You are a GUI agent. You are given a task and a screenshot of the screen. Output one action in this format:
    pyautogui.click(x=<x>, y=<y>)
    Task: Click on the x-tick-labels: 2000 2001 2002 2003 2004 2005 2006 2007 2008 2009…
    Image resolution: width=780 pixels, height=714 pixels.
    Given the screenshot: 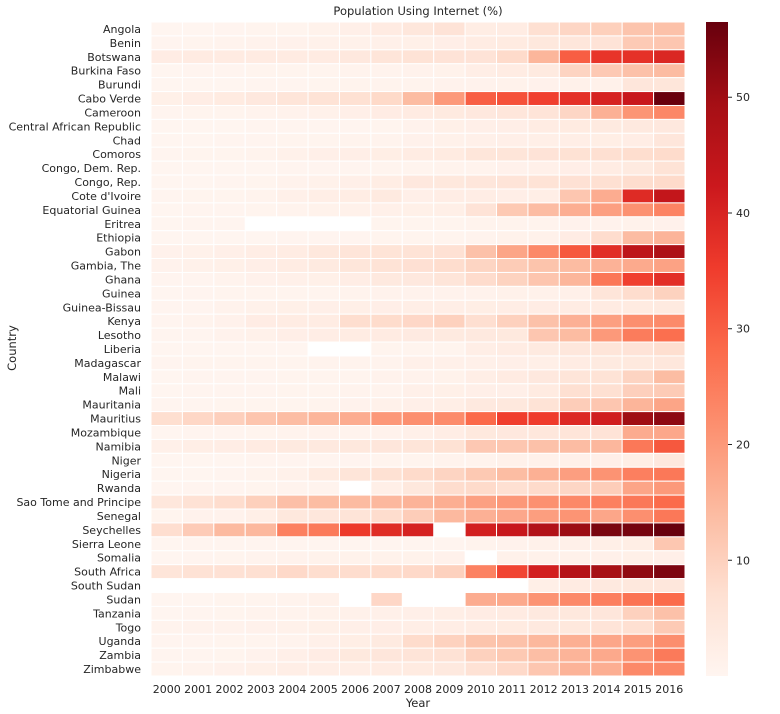 What is the action you would take?
    pyautogui.click(x=418, y=689)
    